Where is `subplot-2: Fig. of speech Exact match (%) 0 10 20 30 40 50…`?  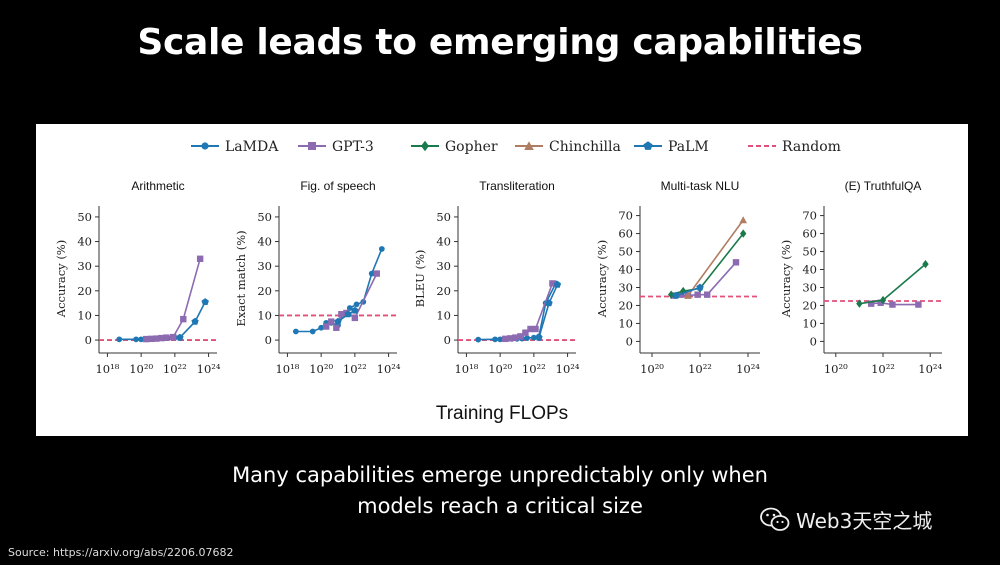
subplot-2: Fig. of speech Exact match (%) 0 10 20 30 40 50… is located at coordinates (317, 277).